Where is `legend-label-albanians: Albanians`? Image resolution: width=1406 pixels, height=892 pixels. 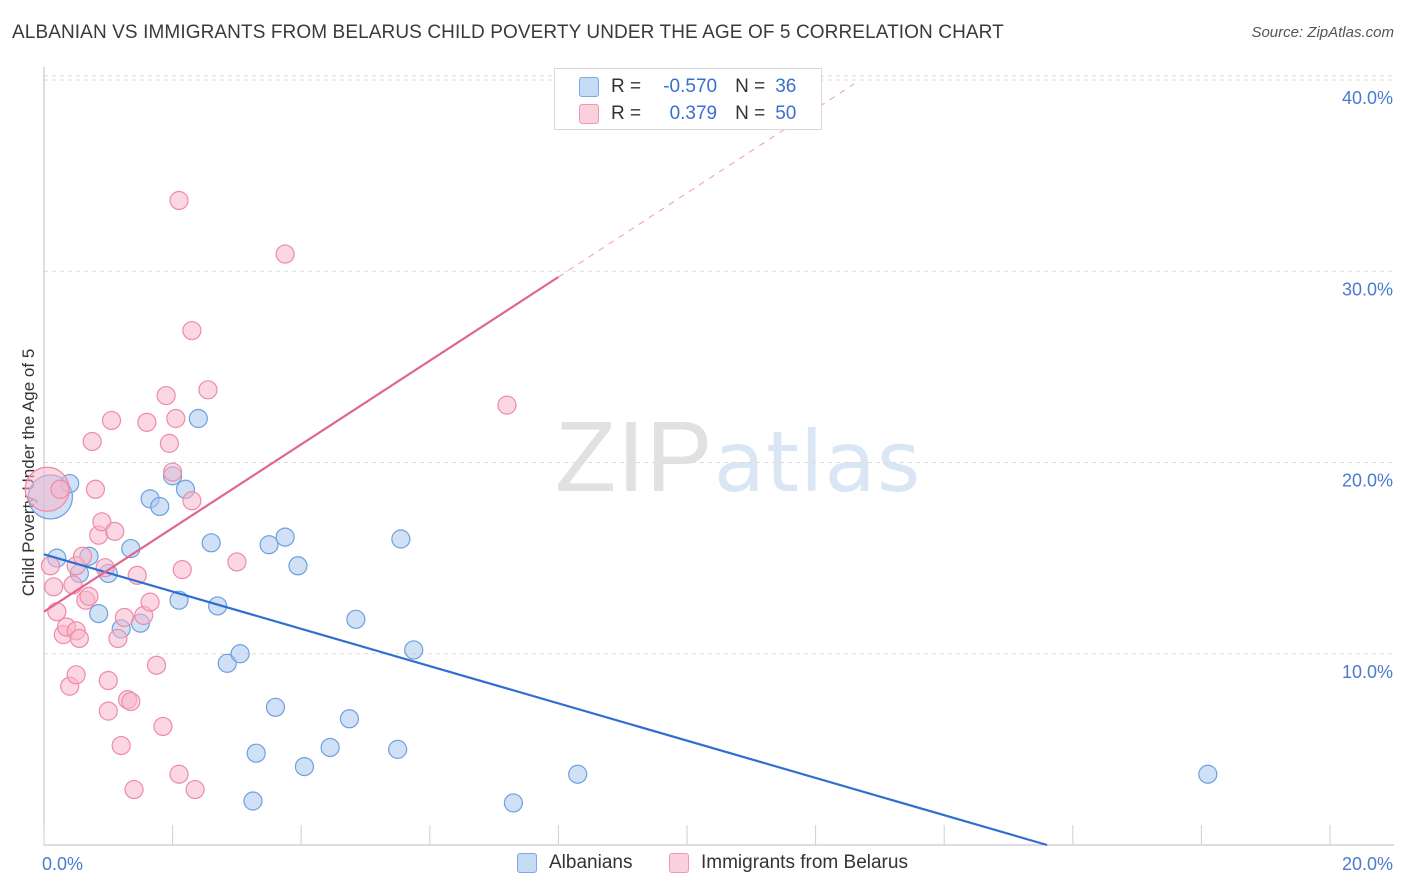
legend-label-albanians: Albanians is located at coordinates (591, 862).